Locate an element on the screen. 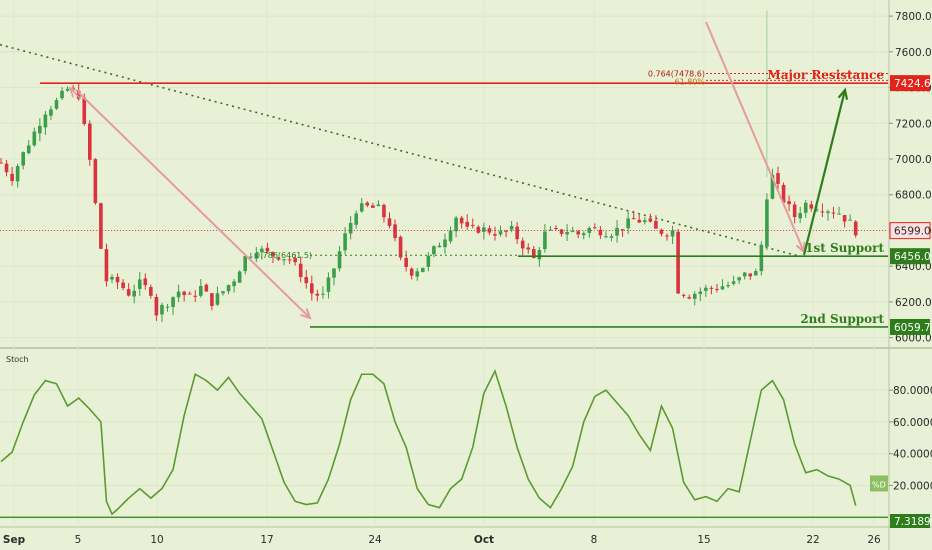 The height and width of the screenshot is (550, 932). down-arrow-left is located at coordinates (194, 205).